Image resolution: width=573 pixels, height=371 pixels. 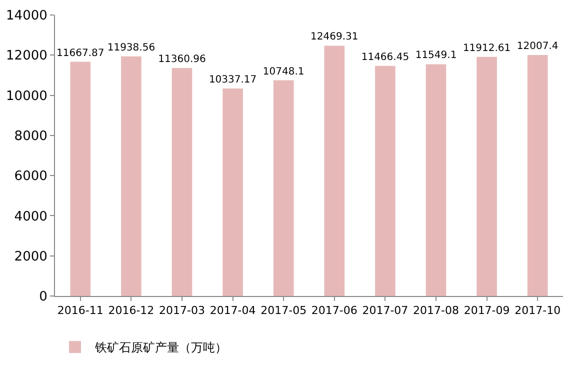 What do you see at coordinates (486, 48) in the screenshot?
I see `data-label: 11912.61` at bounding box center [486, 48].